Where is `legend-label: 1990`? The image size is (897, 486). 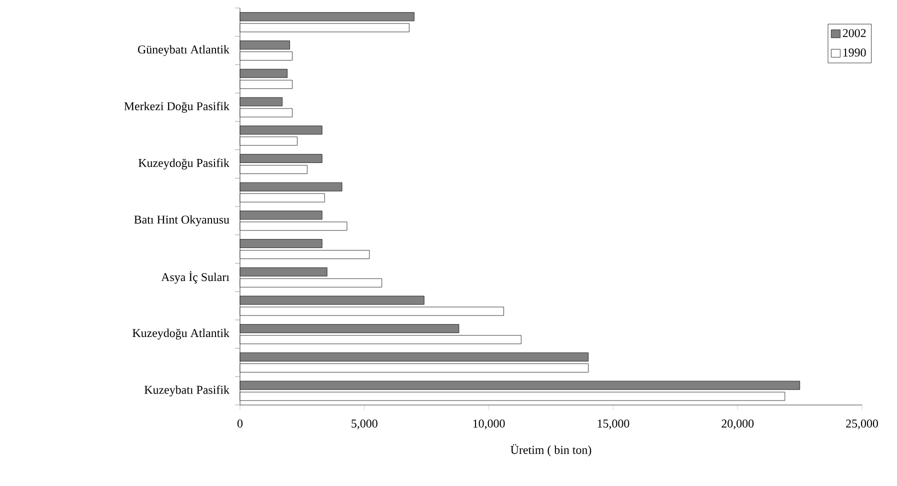
legend-label: 1990 is located at coordinates (854, 52).